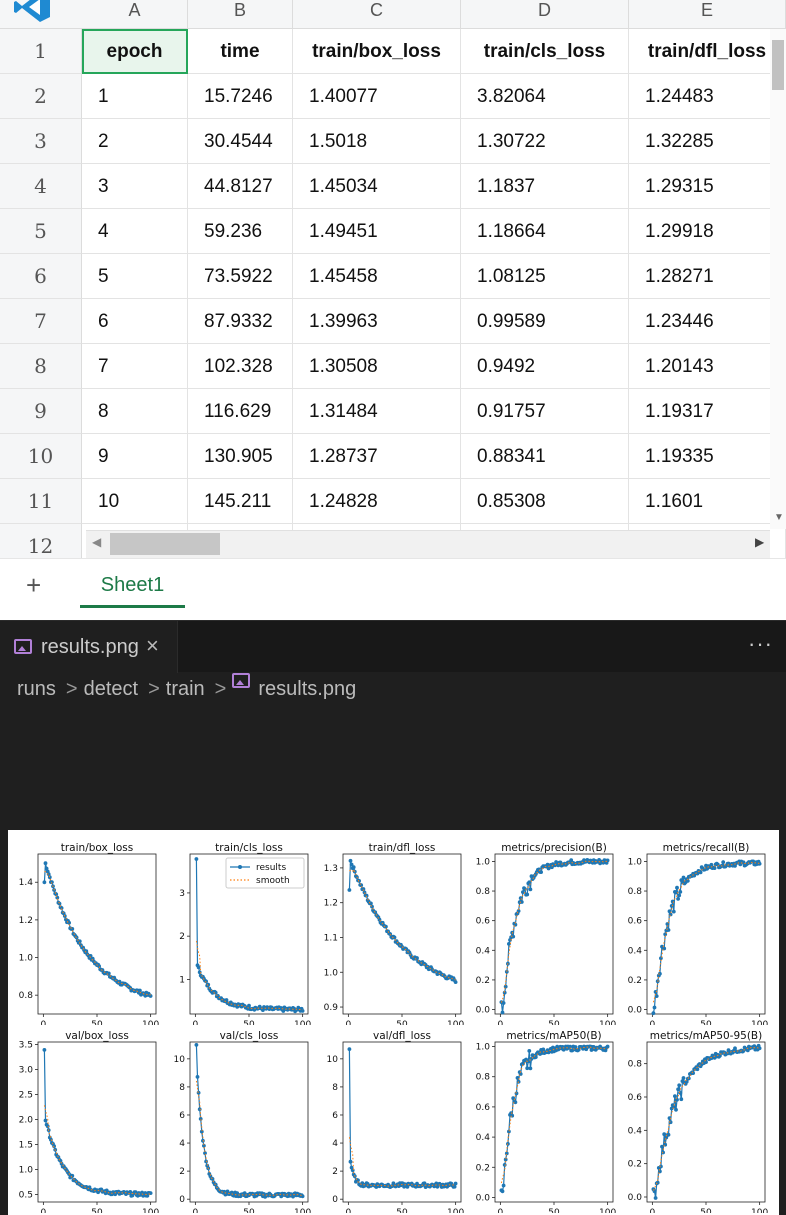 The height and width of the screenshot is (1215, 786). Describe the element at coordinates (545, 456) in the screenshot. I see `table-cell: 0.88341` at that location.